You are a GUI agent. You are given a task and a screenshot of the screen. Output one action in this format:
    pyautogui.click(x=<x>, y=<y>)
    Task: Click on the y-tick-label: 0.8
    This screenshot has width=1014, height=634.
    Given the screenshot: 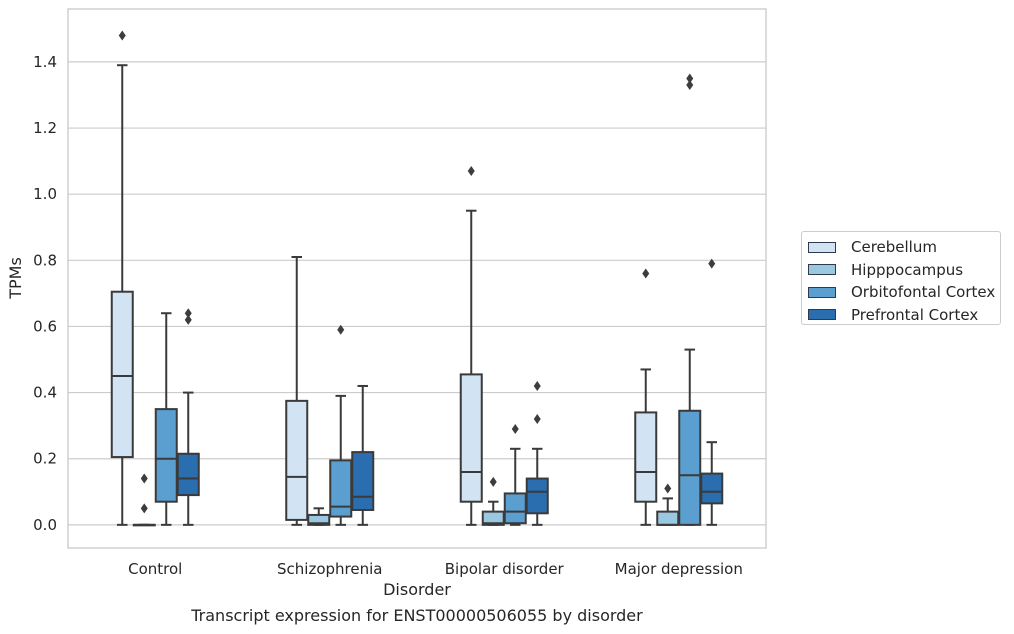 What is the action you would take?
    pyautogui.click(x=45, y=260)
    